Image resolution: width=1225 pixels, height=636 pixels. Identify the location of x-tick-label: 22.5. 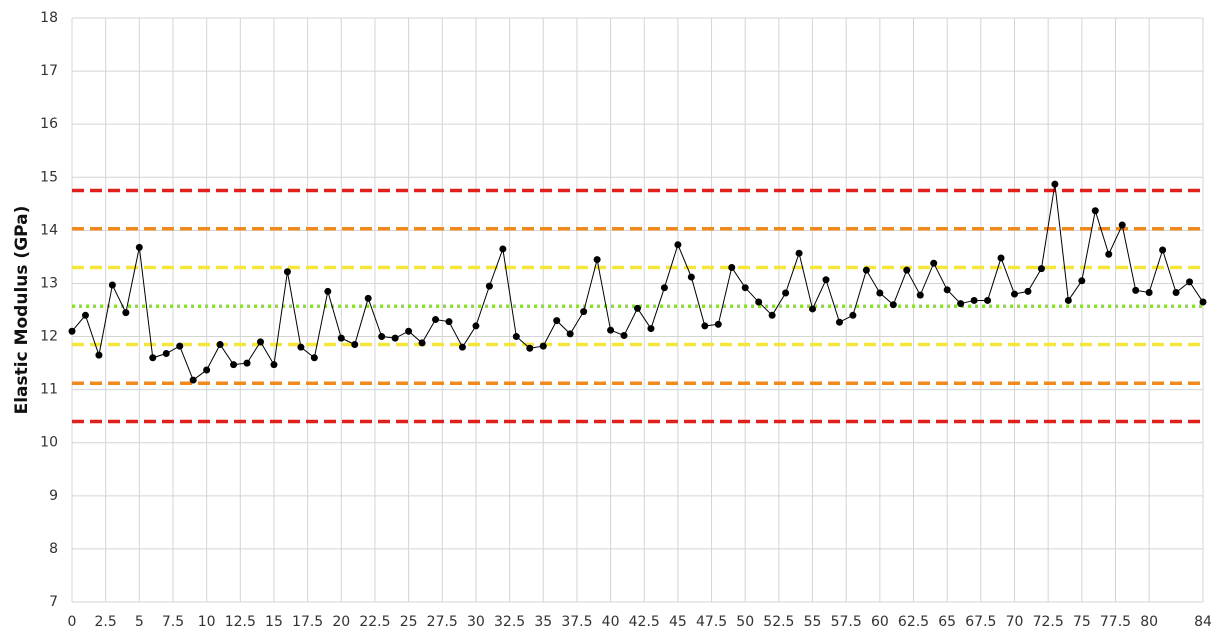
(374, 622).